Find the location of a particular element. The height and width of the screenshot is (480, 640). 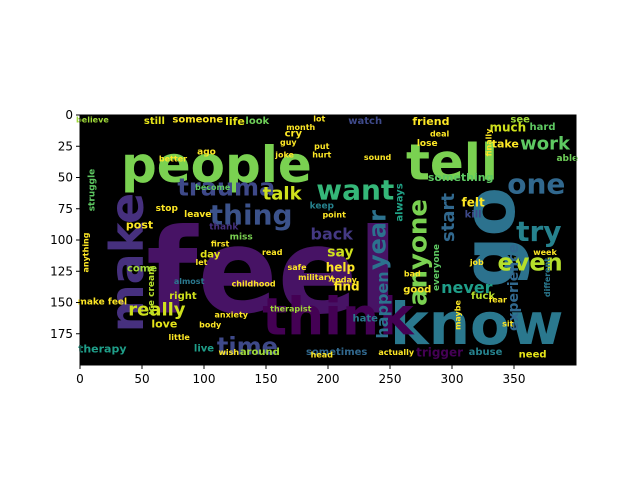

y-tick-label: 50 is located at coordinates (65, 178).